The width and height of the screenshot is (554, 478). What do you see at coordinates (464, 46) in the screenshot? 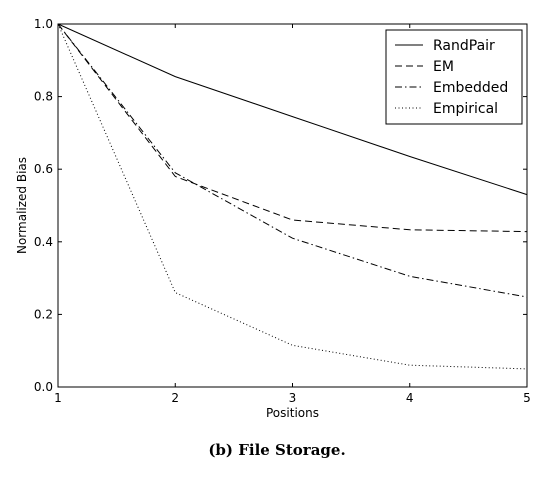
I see `legend-label: RandPair` at bounding box center [464, 46].